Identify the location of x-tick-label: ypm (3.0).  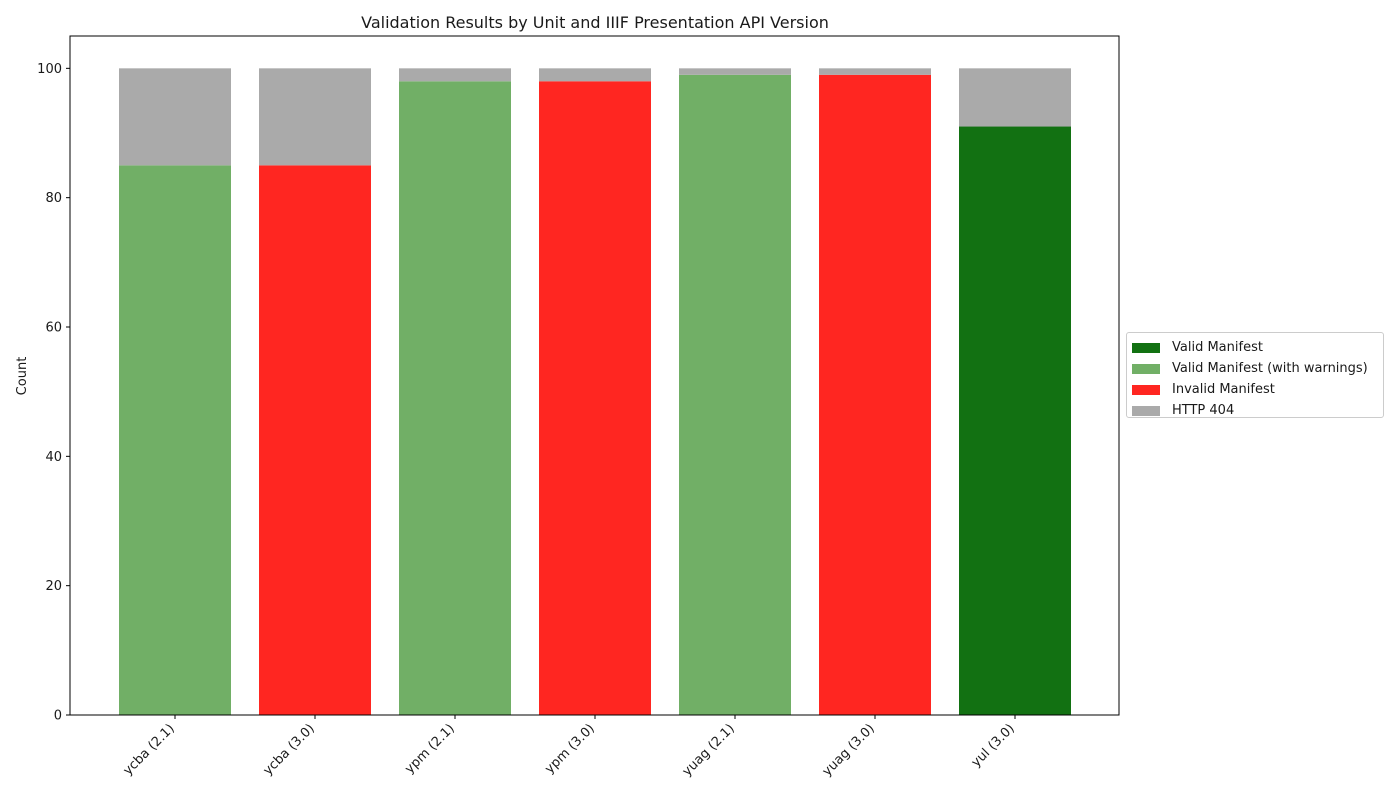
(570, 749).